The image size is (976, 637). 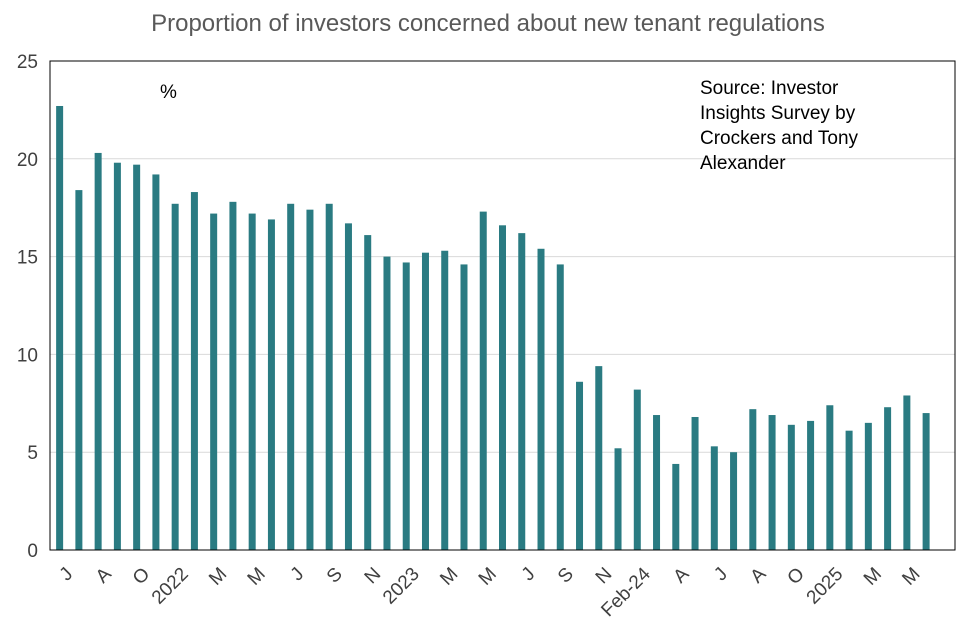 What do you see at coordinates (168, 92) in the screenshot?
I see `unit-label: %` at bounding box center [168, 92].